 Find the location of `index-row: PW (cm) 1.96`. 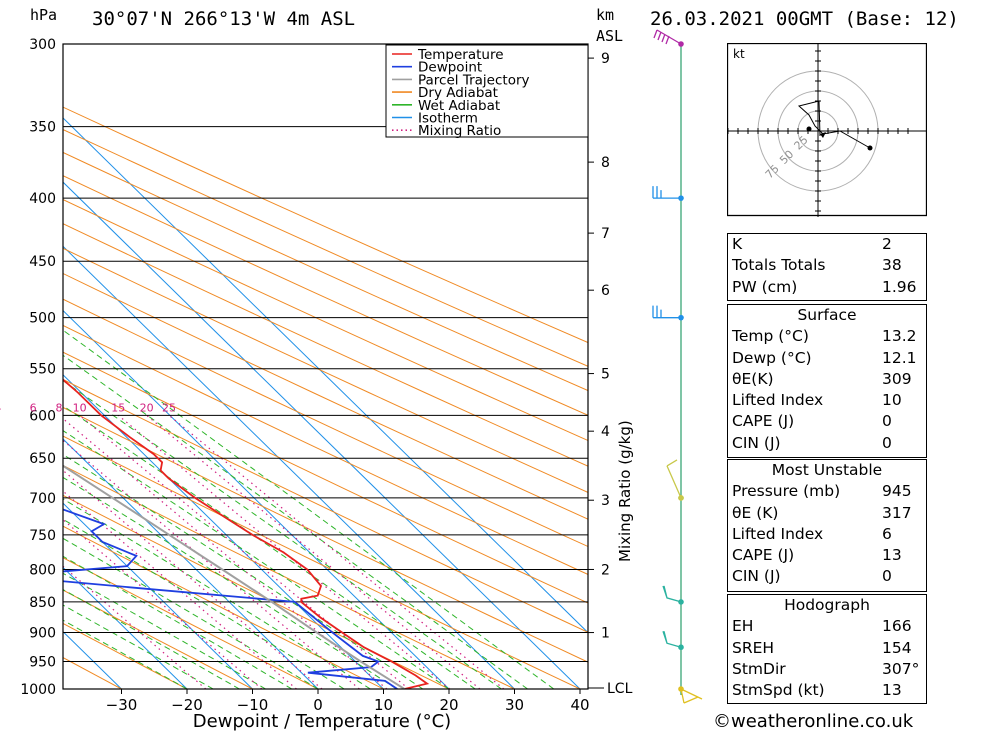

index-row: PW (cm) 1.96 is located at coordinates (827, 287).